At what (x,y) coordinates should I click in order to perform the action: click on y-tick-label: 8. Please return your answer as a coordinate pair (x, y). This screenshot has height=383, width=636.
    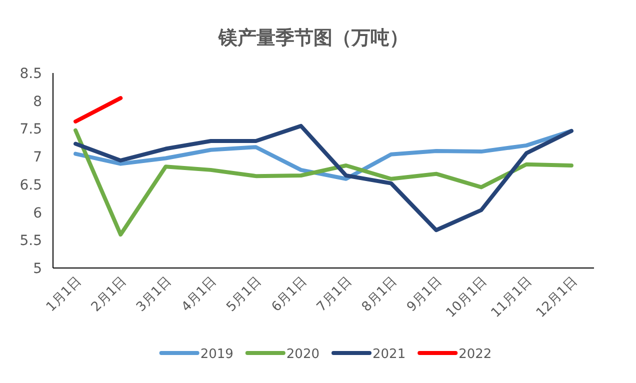
    Looking at the image, I should click on (37, 102).